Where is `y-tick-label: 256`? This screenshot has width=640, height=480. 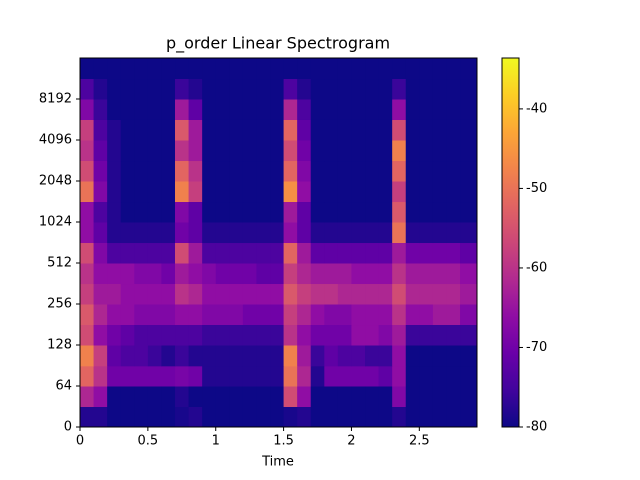 y-tick-label: 256 is located at coordinates (59, 304).